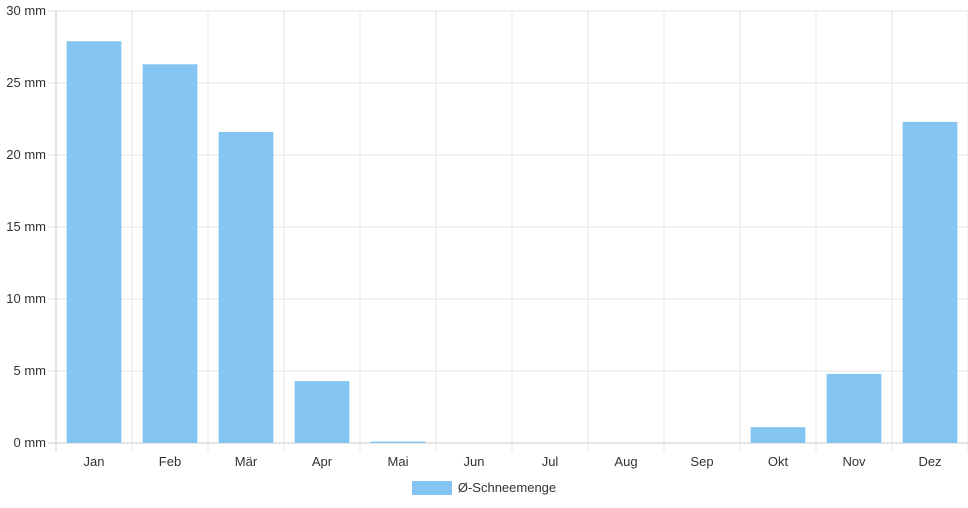  Describe the element at coordinates (94, 242) in the screenshot. I see `bar-jan` at that location.